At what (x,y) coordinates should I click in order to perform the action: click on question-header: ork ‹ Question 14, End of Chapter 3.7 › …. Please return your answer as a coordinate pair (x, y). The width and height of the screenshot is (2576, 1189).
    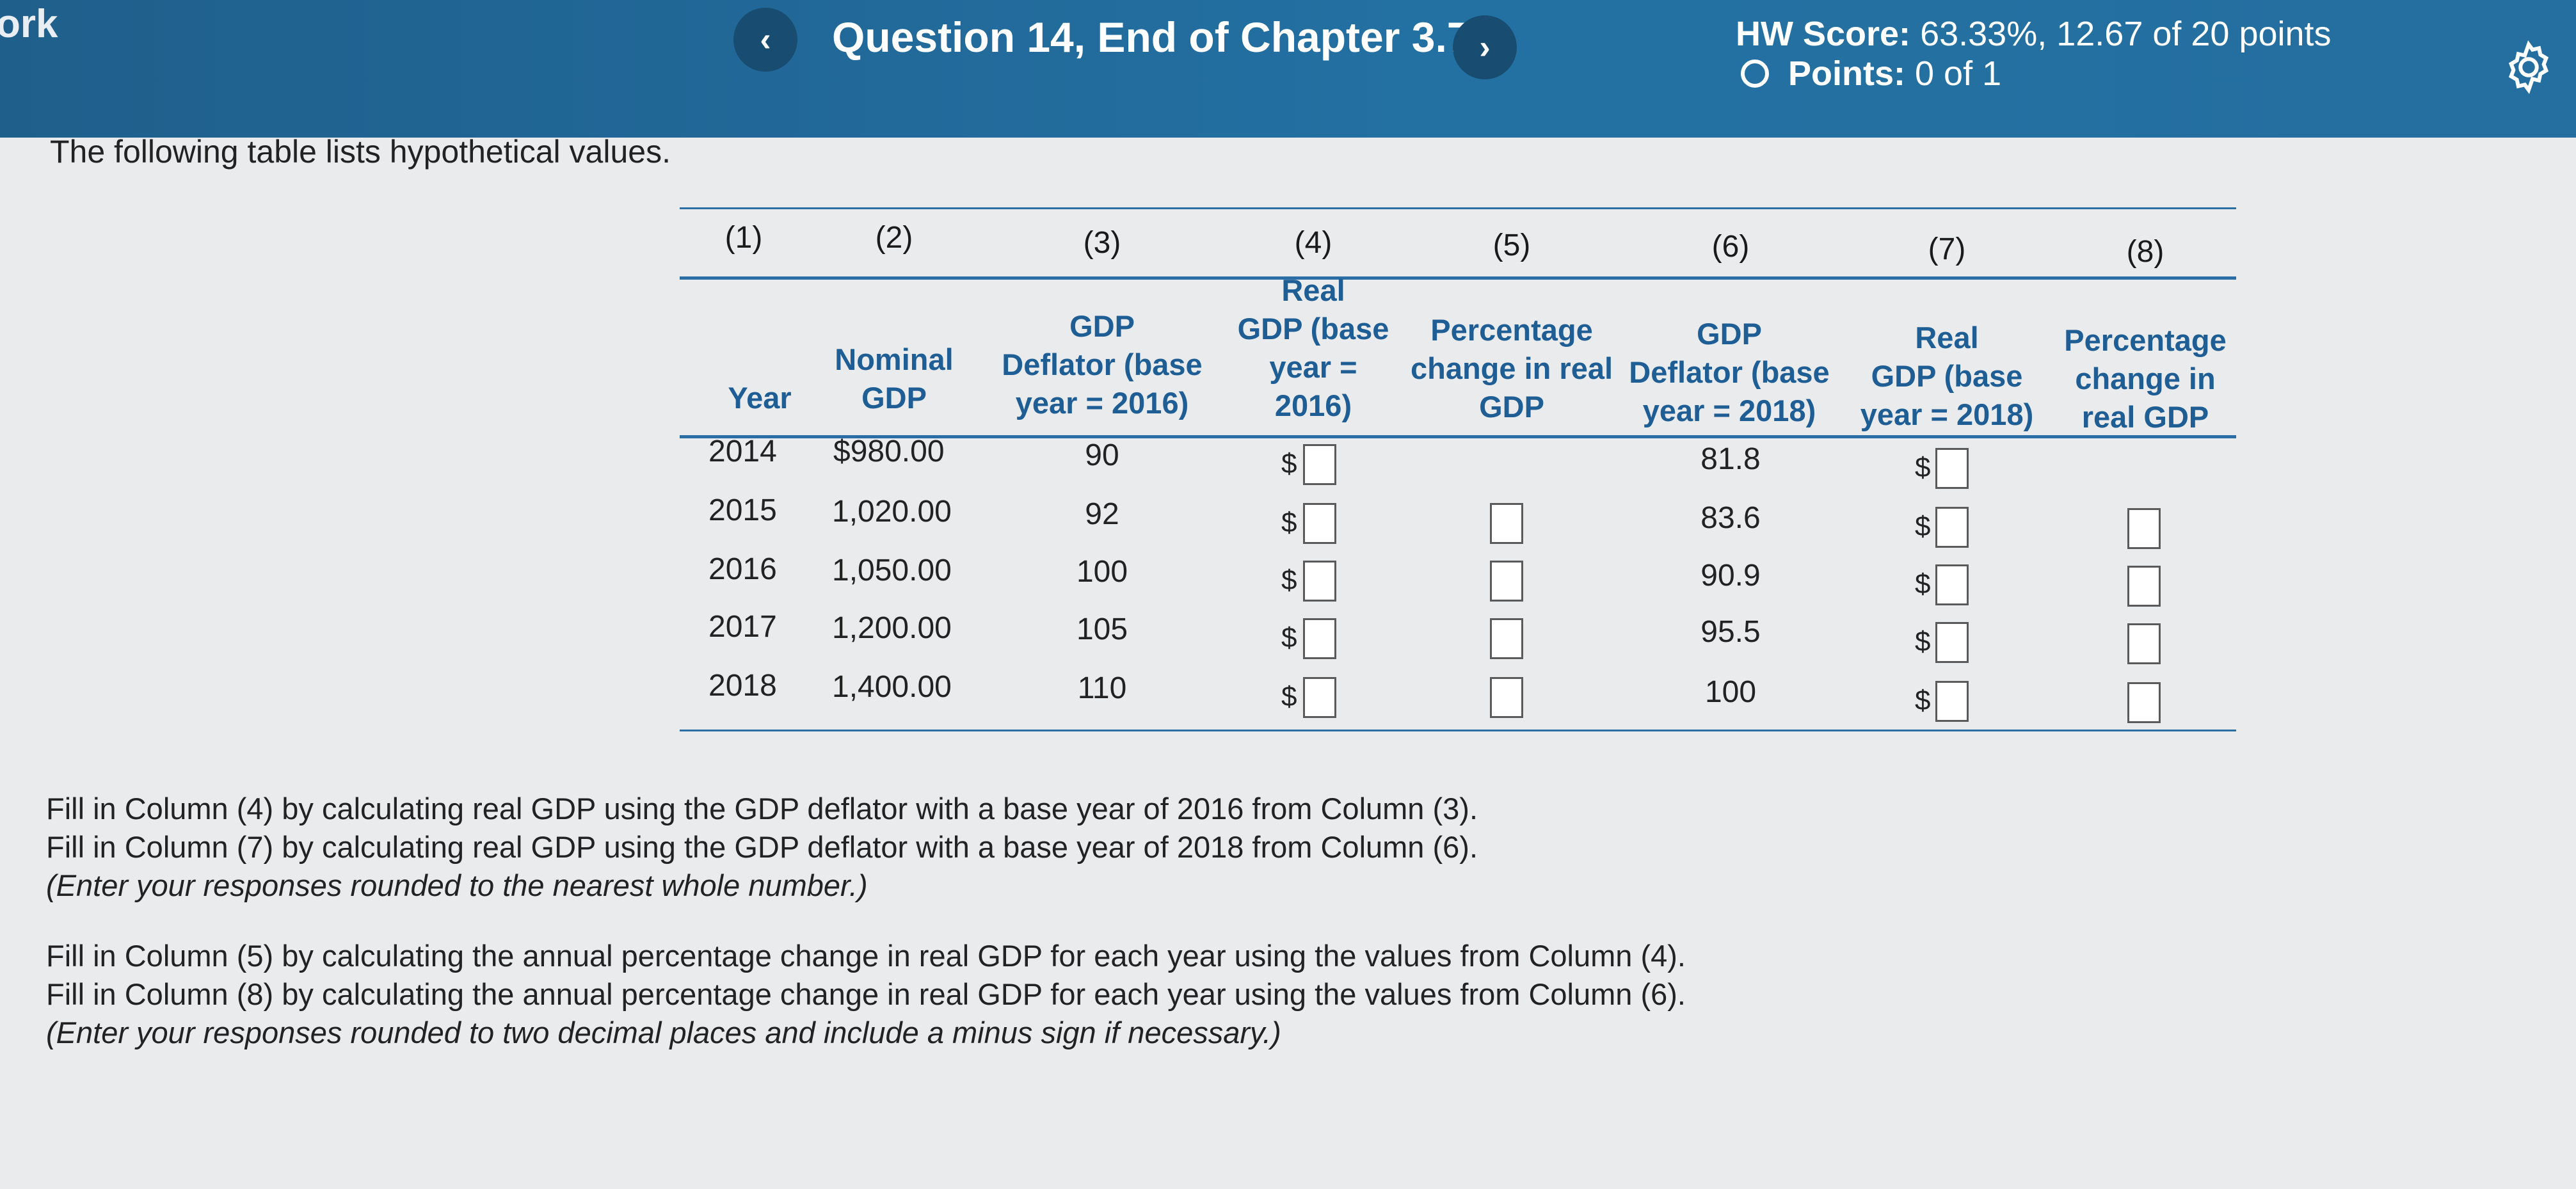
    Looking at the image, I should click on (1288, 69).